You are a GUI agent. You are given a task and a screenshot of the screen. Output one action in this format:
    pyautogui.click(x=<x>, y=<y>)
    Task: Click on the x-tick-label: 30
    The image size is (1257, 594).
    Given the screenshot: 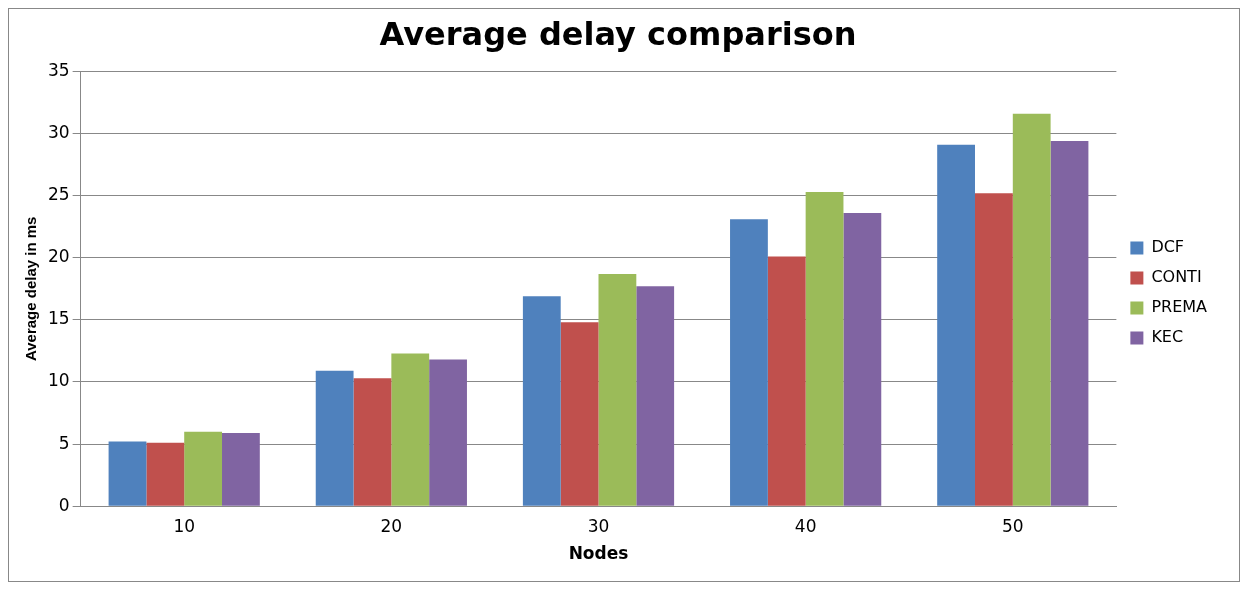 What is the action you would take?
    pyautogui.click(x=598, y=525)
    